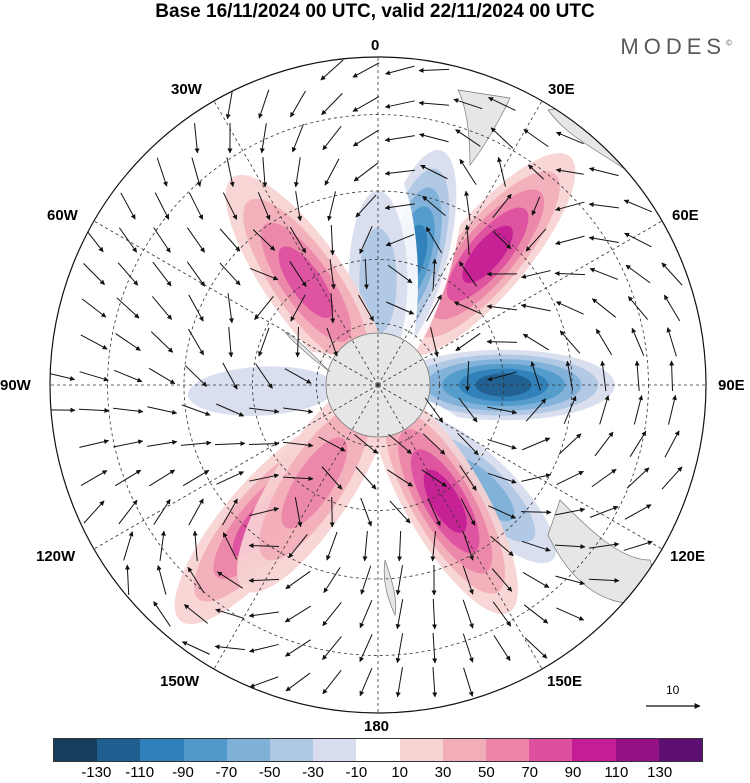 This screenshot has height=783, width=750. Describe the element at coordinates (140, 772) in the screenshot. I see `colorbar-tick-label: -110` at that location.